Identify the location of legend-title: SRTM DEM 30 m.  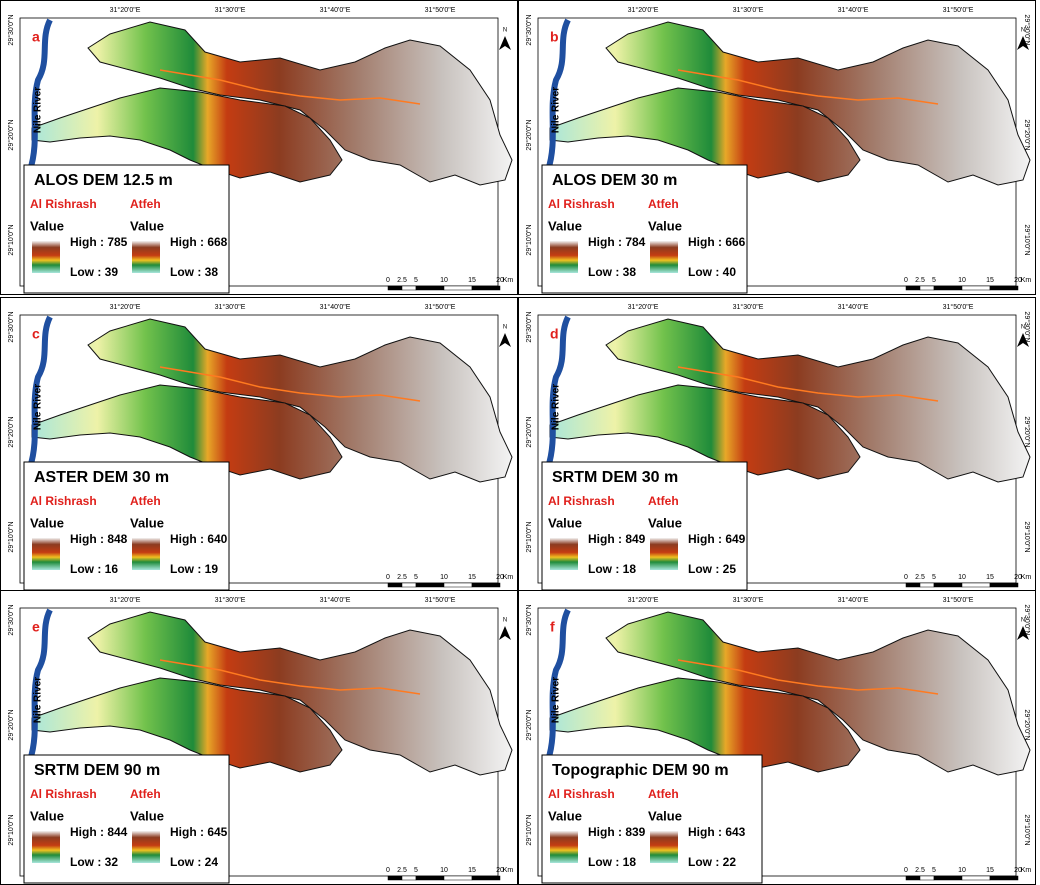
(615, 477).